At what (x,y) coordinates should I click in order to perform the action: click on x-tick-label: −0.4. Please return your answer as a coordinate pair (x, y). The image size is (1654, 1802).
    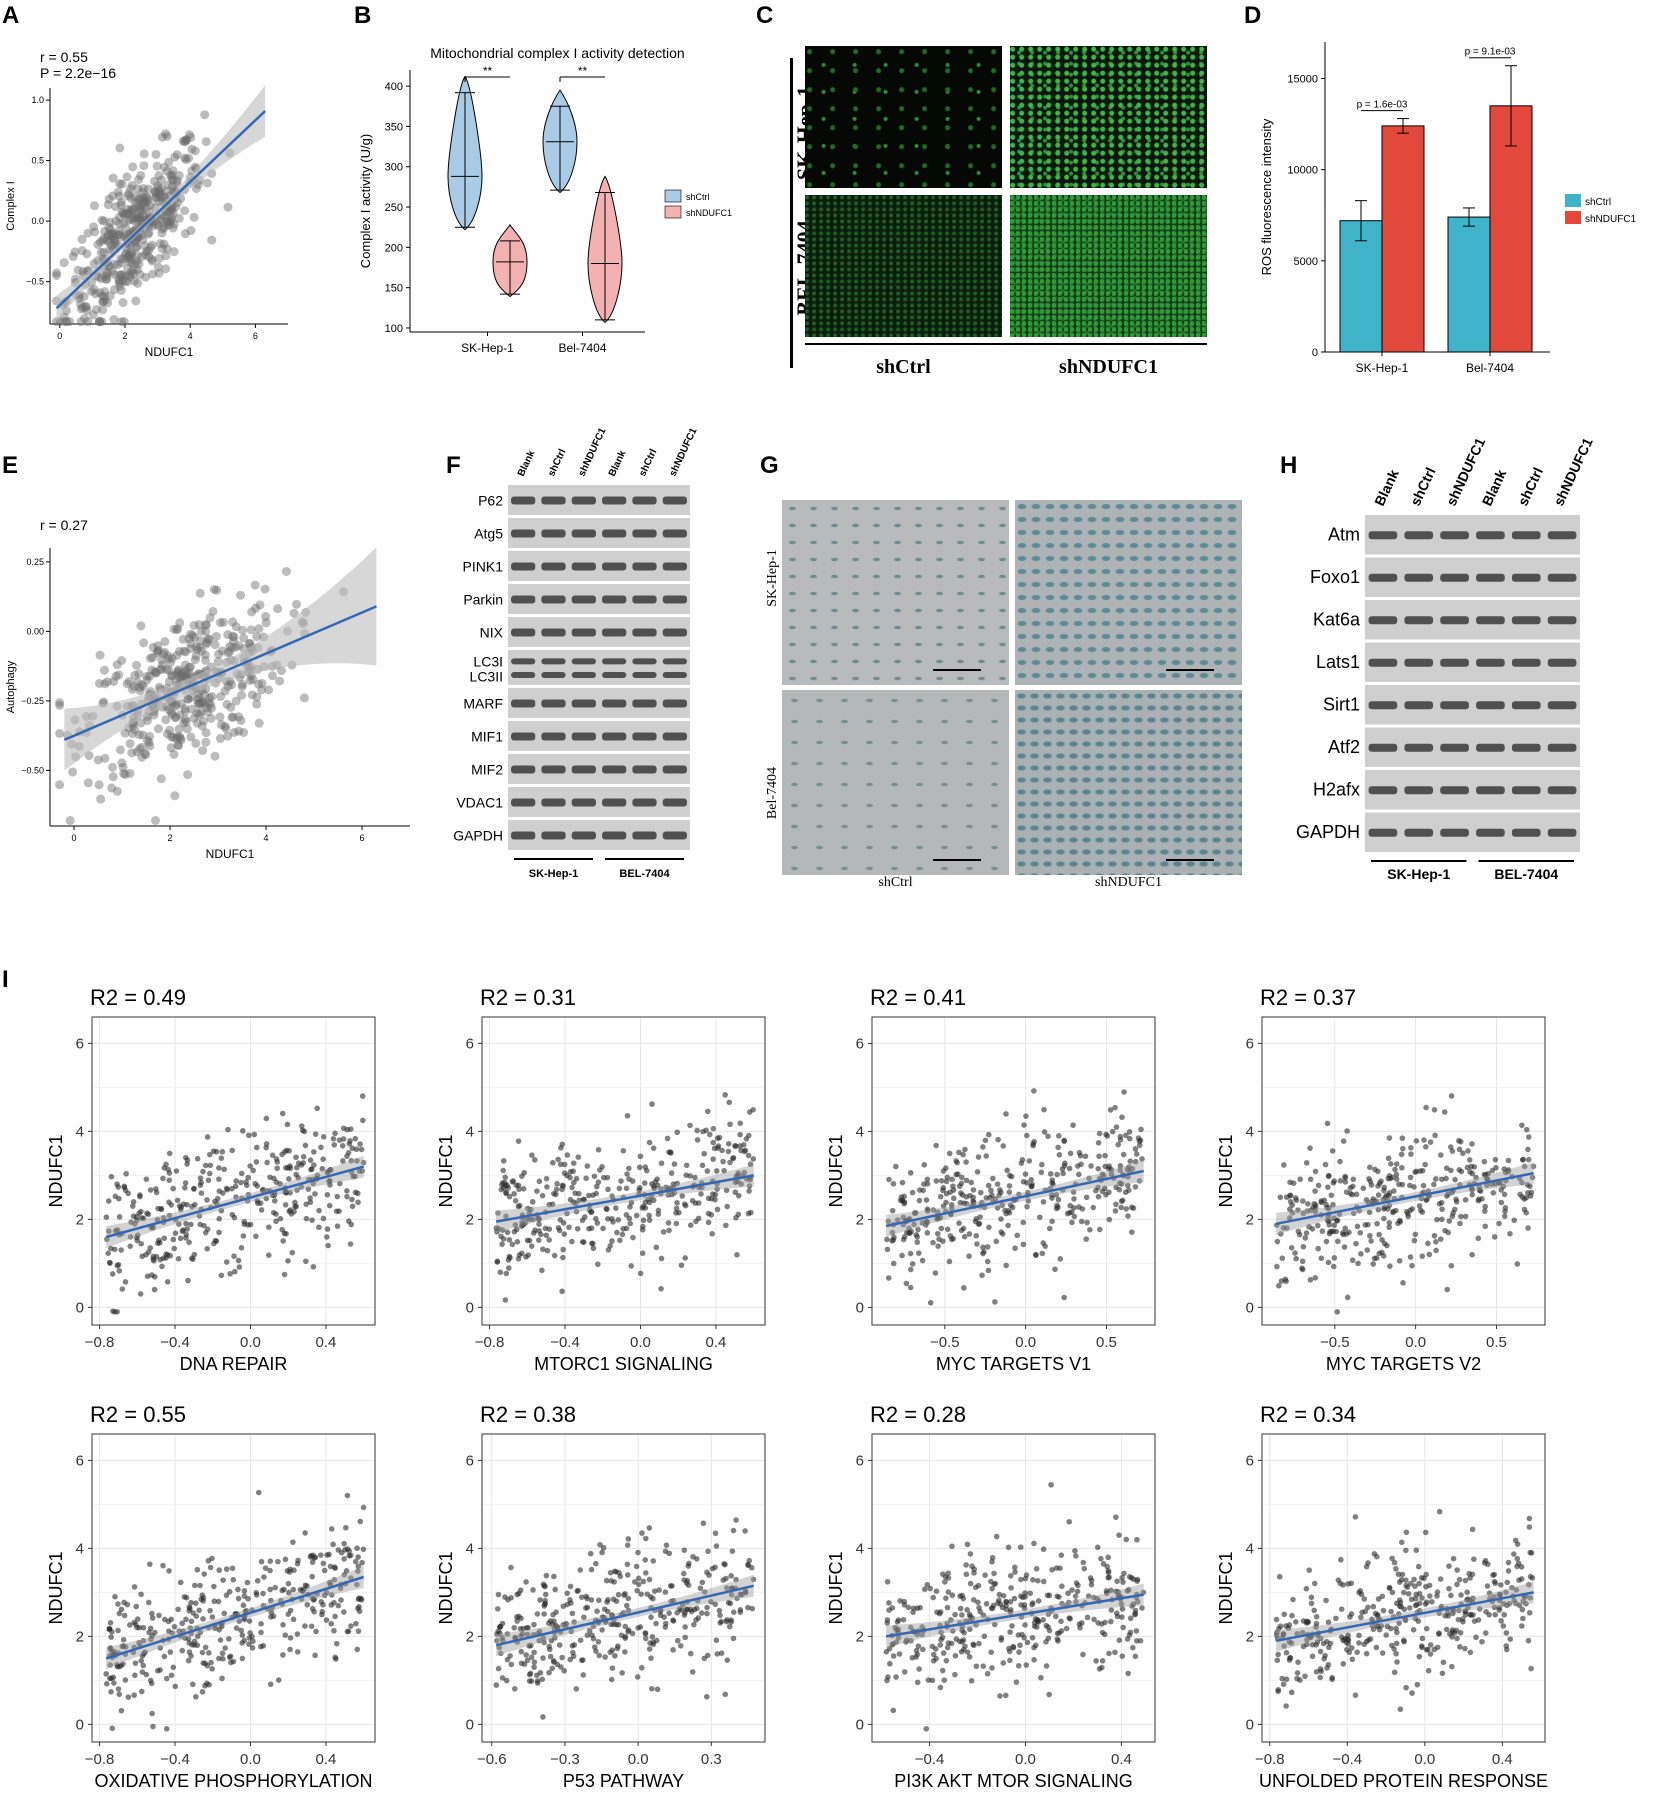
    Looking at the image, I should click on (930, 1759).